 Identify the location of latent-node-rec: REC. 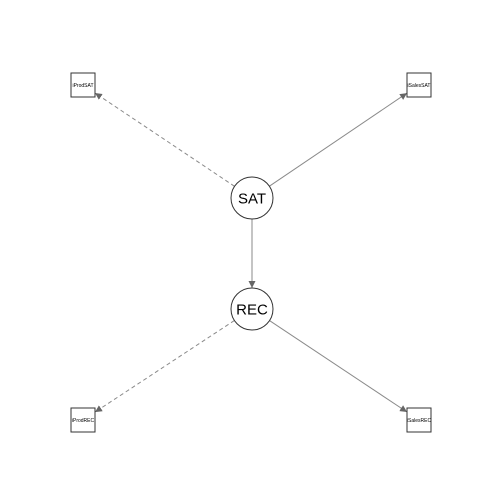
(252, 309).